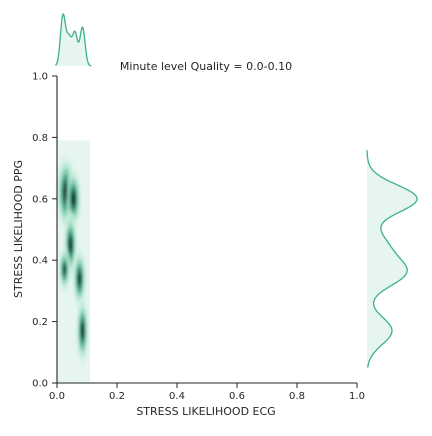 The image size is (432, 436). What do you see at coordinates (206, 66) in the screenshot?
I see `chart-title: Minute level Quality = 0.0-0.10` at bounding box center [206, 66].